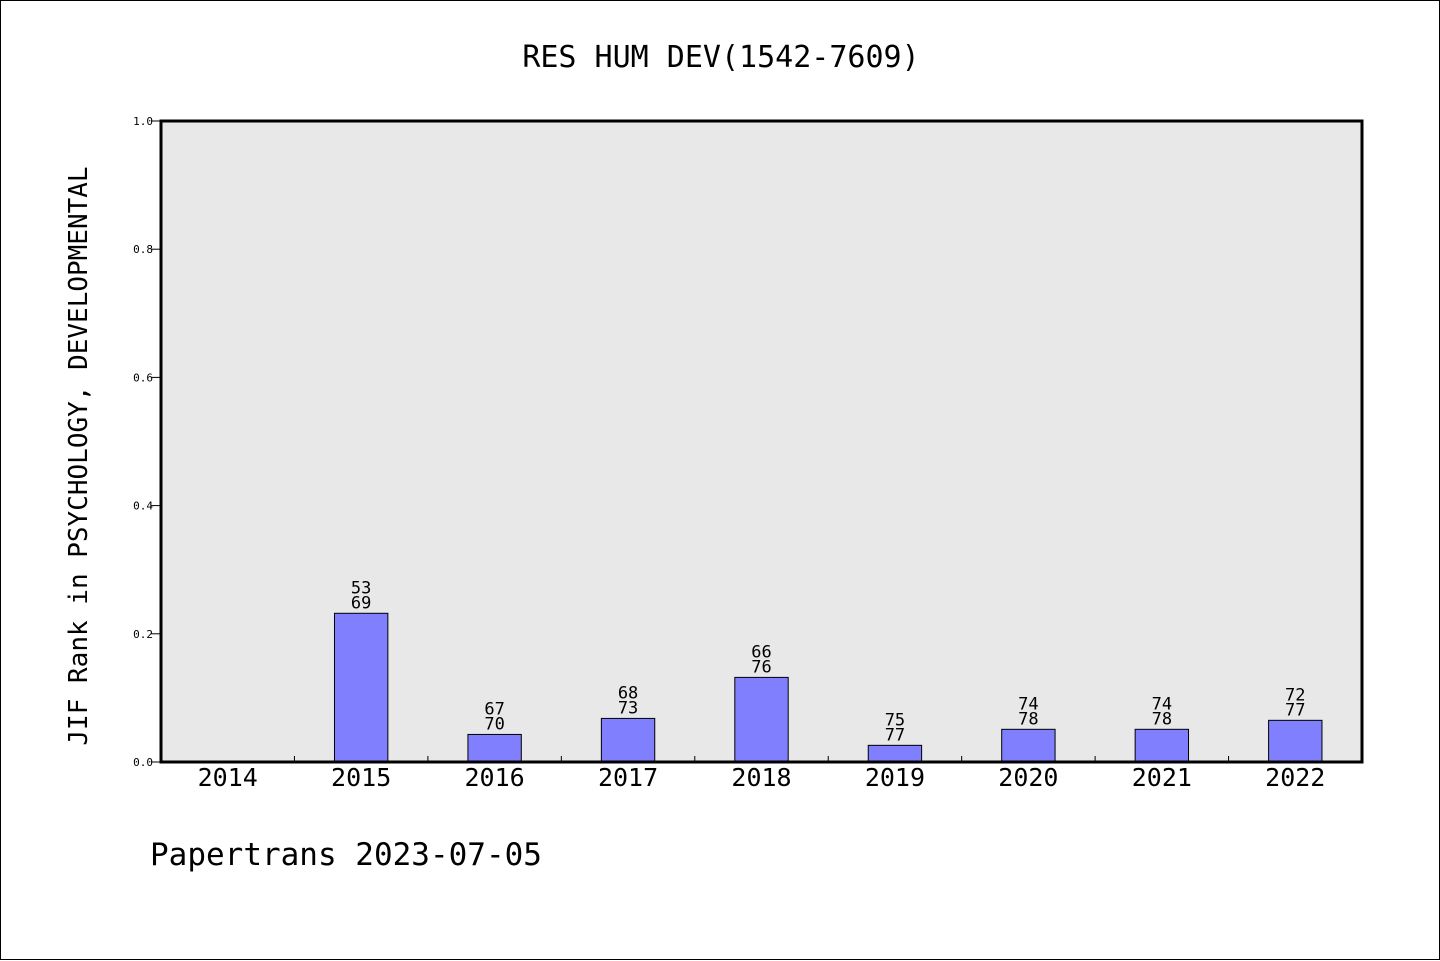 The image size is (1440, 961). Describe the element at coordinates (143, 762) in the screenshot. I see `y-tick-label: 0.0` at that location.